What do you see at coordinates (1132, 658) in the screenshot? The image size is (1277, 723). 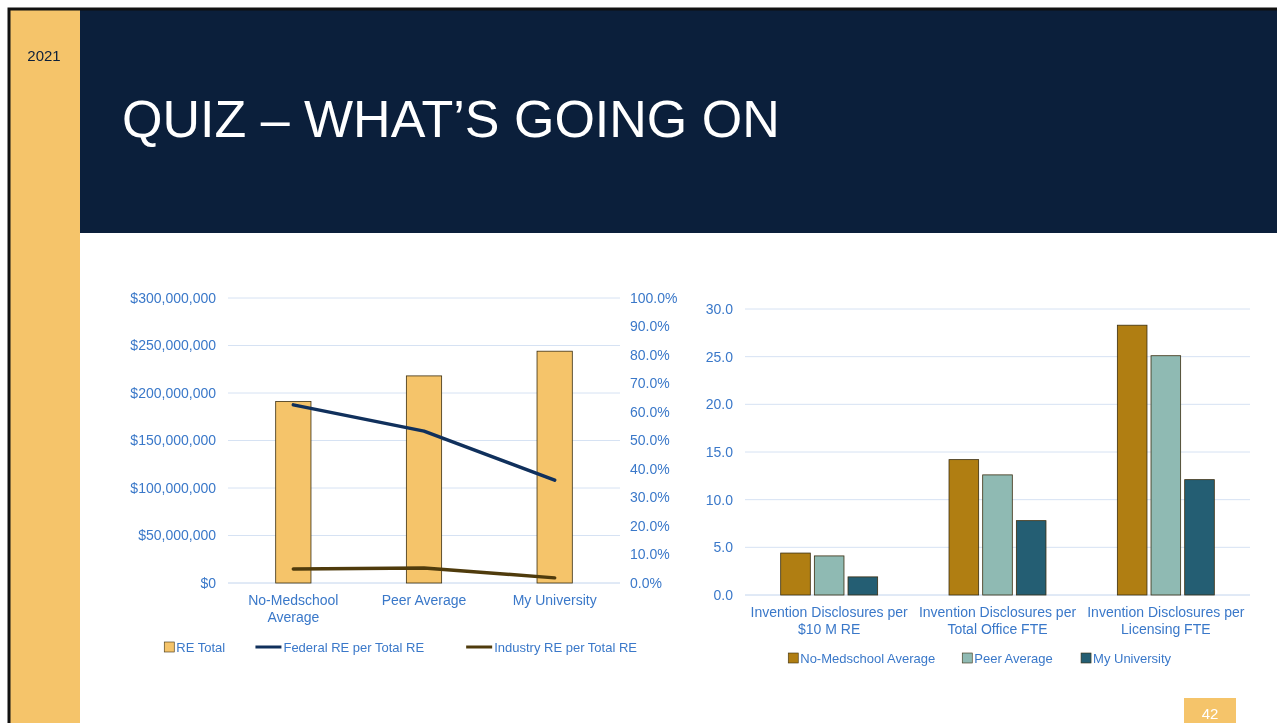 I see `legend-label: My University` at bounding box center [1132, 658].